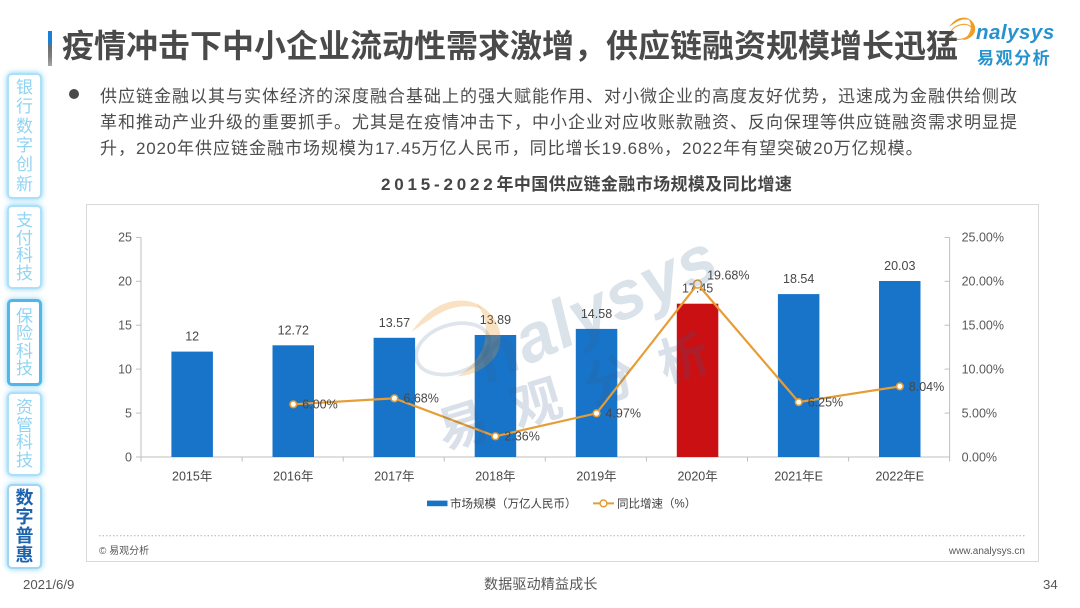  I want to click on svg-text: 2020年, so click(697, 477).